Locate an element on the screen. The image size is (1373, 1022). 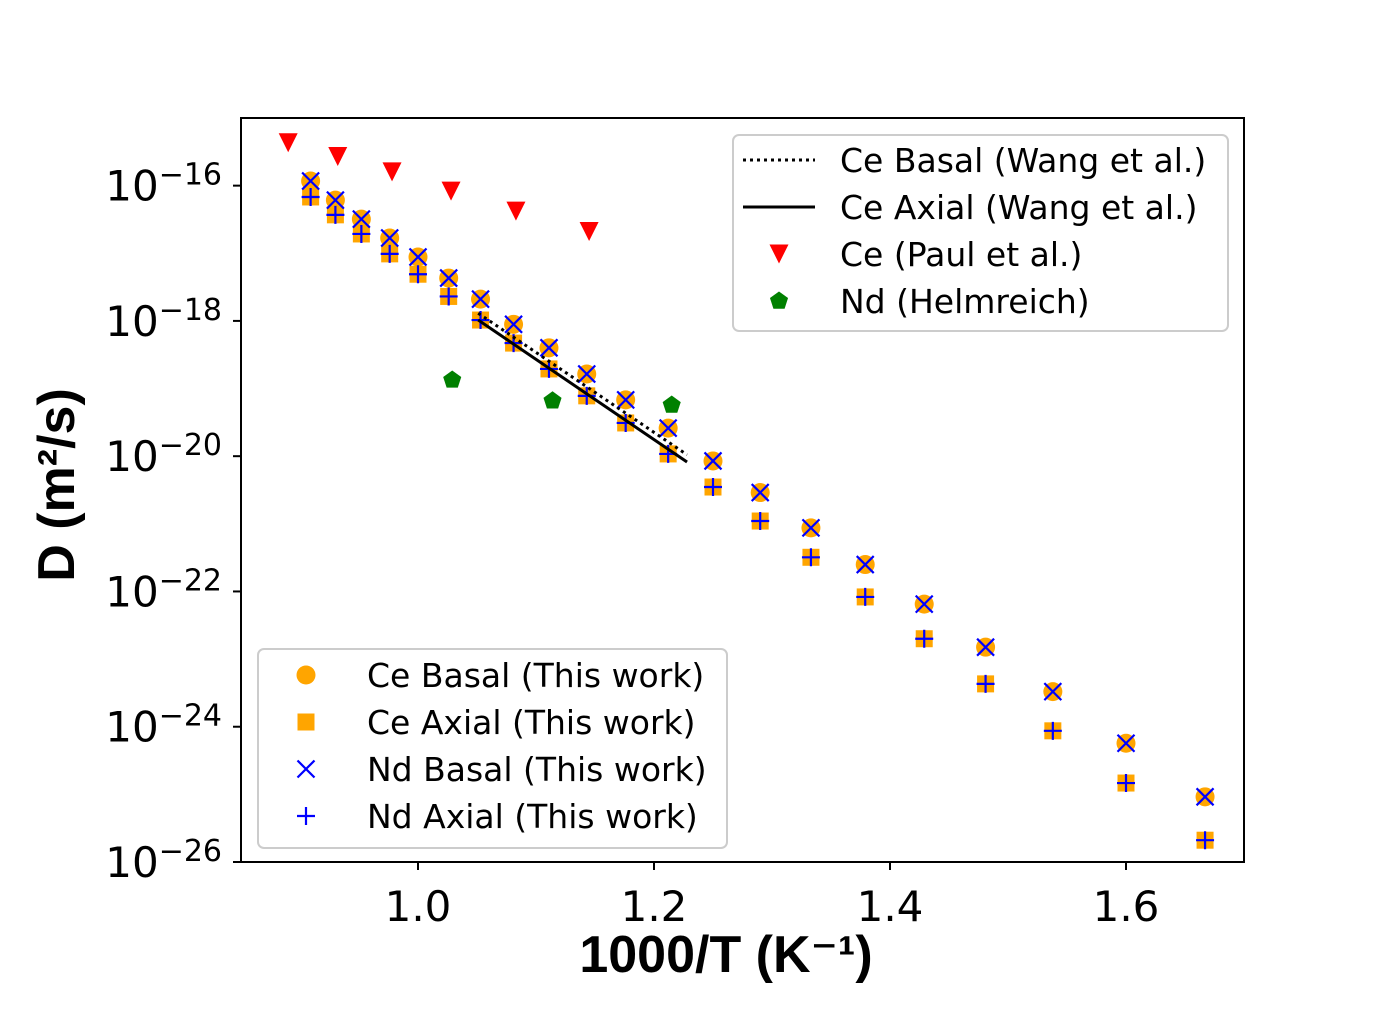
legend-marker-square is located at coordinates (306, 722).